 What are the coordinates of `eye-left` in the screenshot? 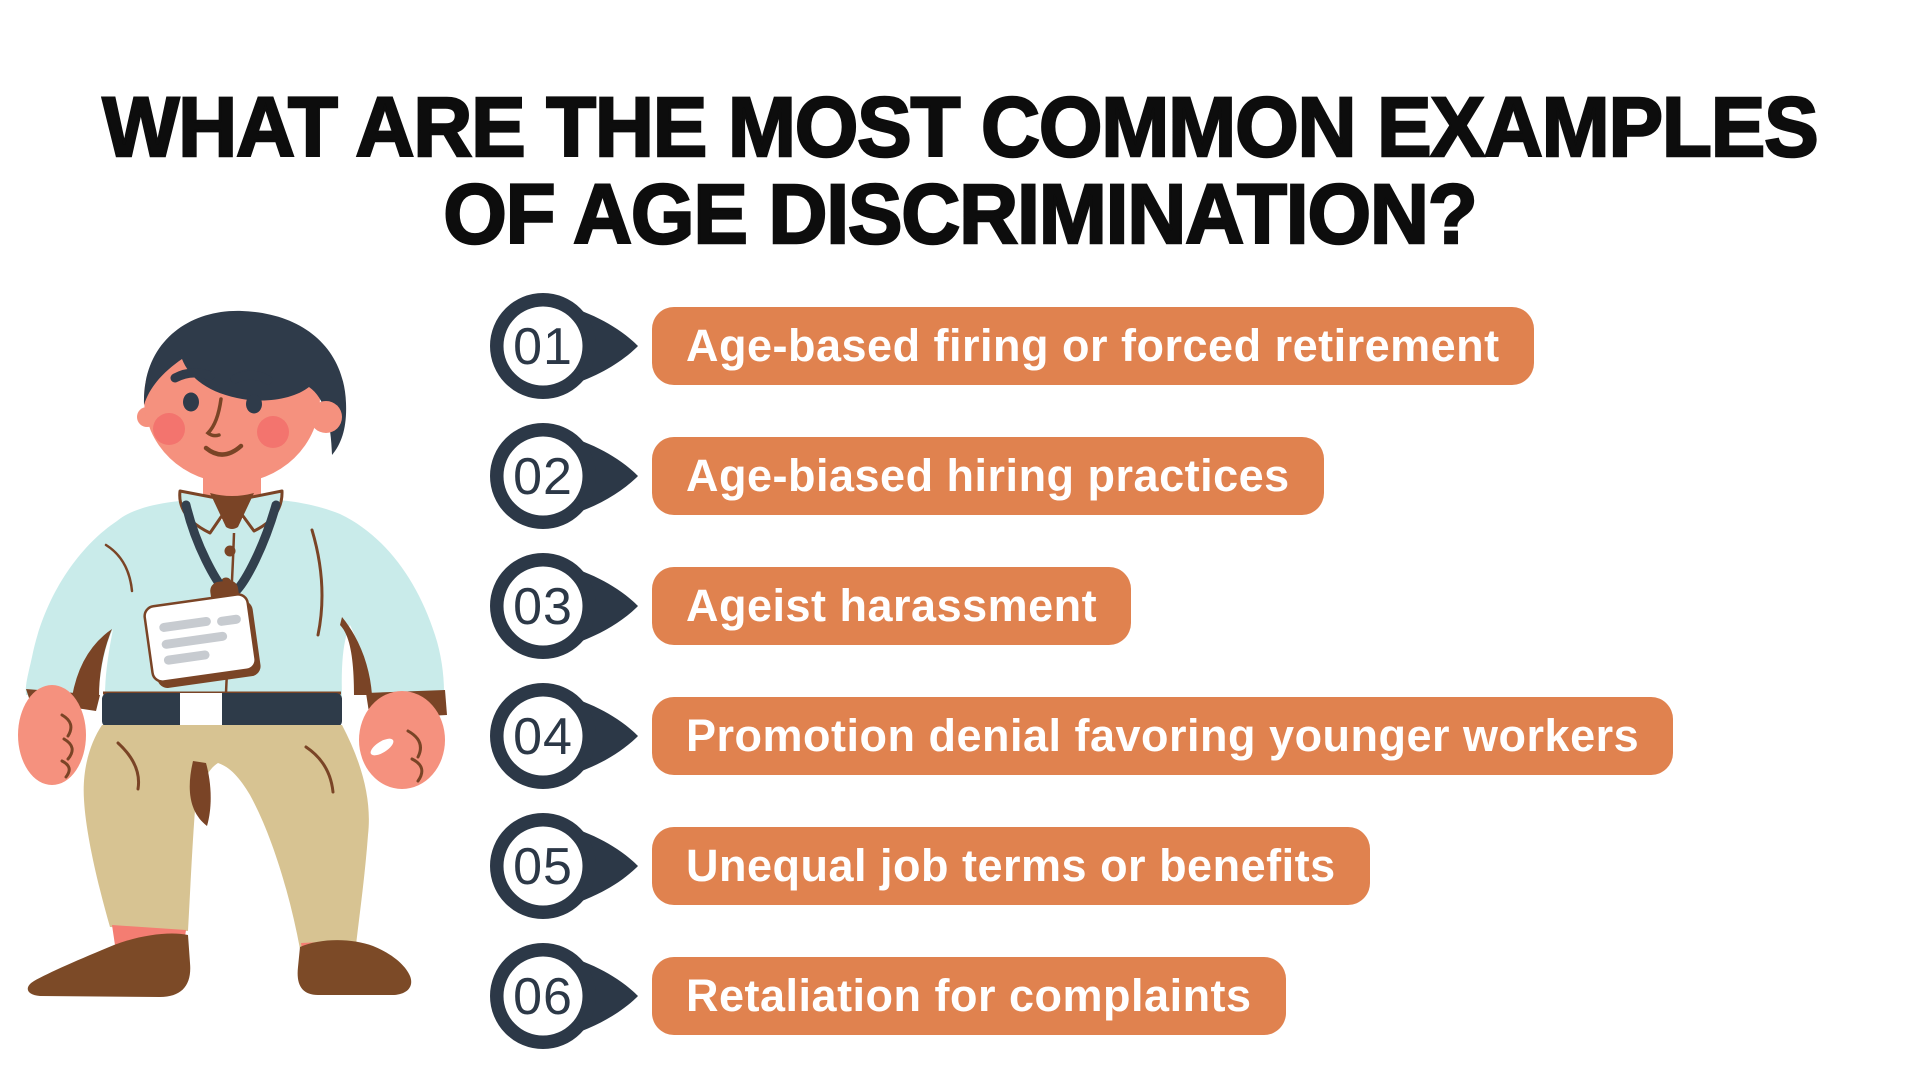 It's located at (191, 402).